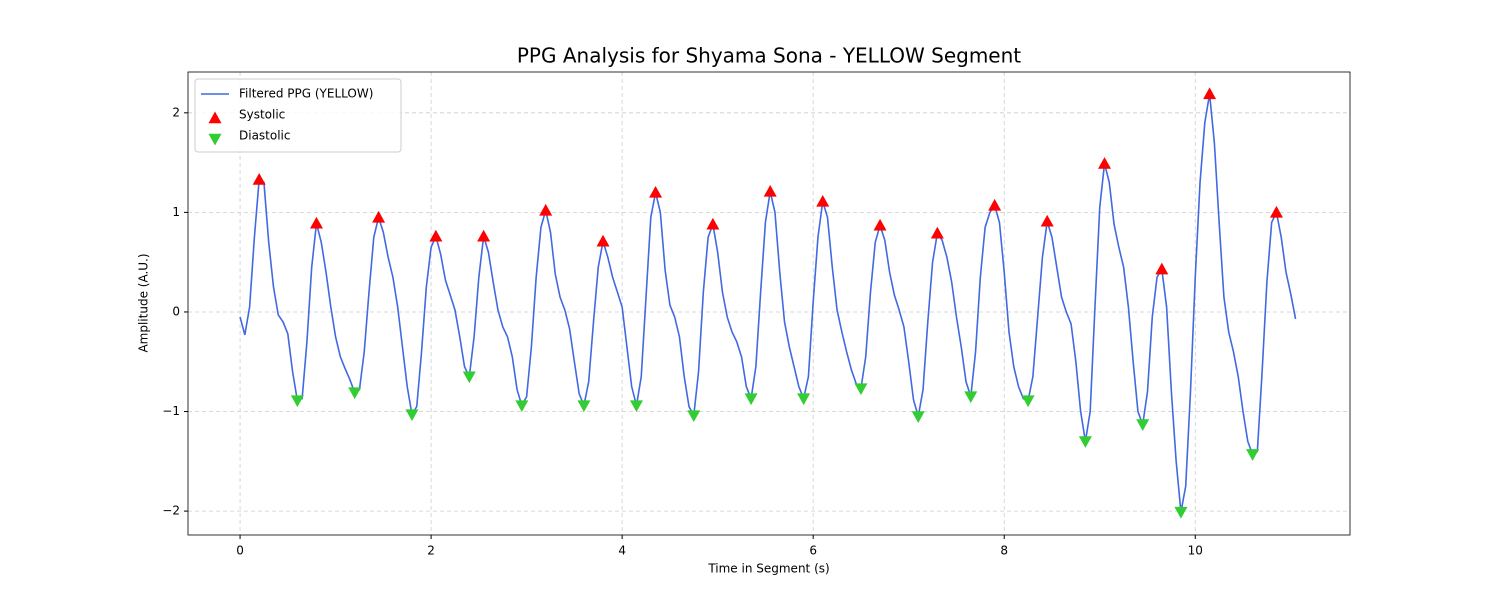  I want to click on y-tick-label: 0, so click(176, 311).